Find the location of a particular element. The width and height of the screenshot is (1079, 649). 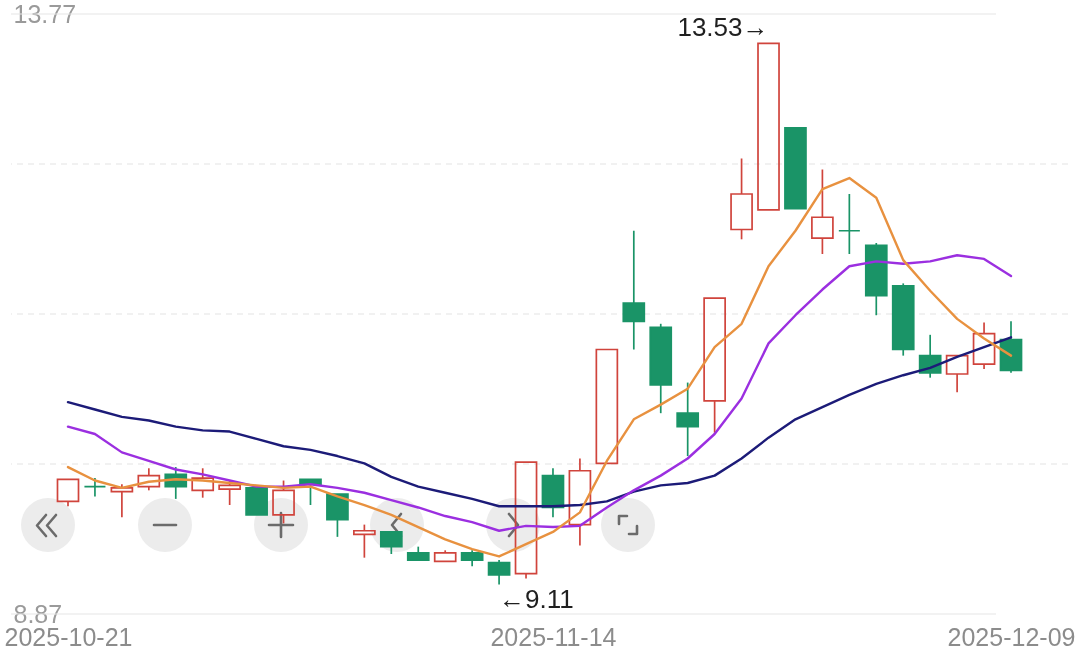

y-tick-label: 13.77 is located at coordinates (45, 14).